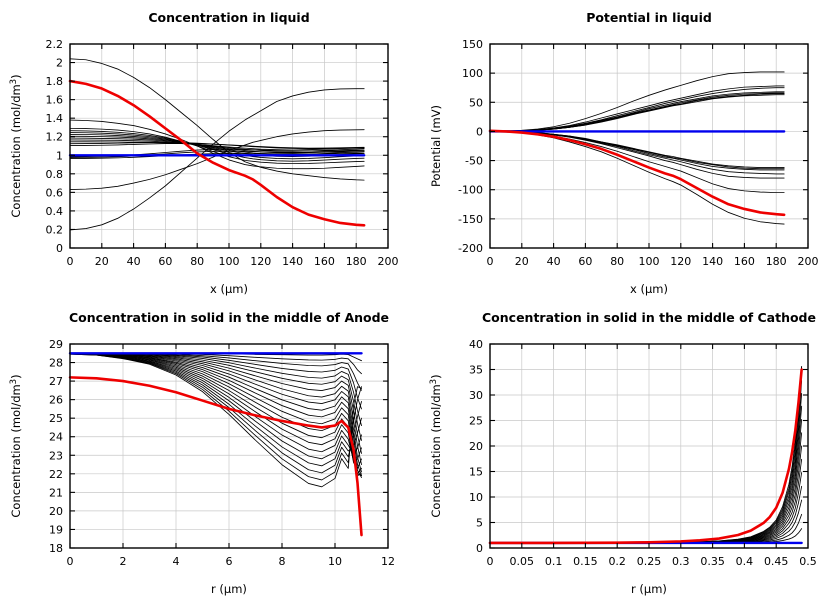 Image resolution: width=840 pixels, height=600 pixels. What do you see at coordinates (56, 474) in the screenshot?
I see `y-tick-label: 22` at bounding box center [56, 474].